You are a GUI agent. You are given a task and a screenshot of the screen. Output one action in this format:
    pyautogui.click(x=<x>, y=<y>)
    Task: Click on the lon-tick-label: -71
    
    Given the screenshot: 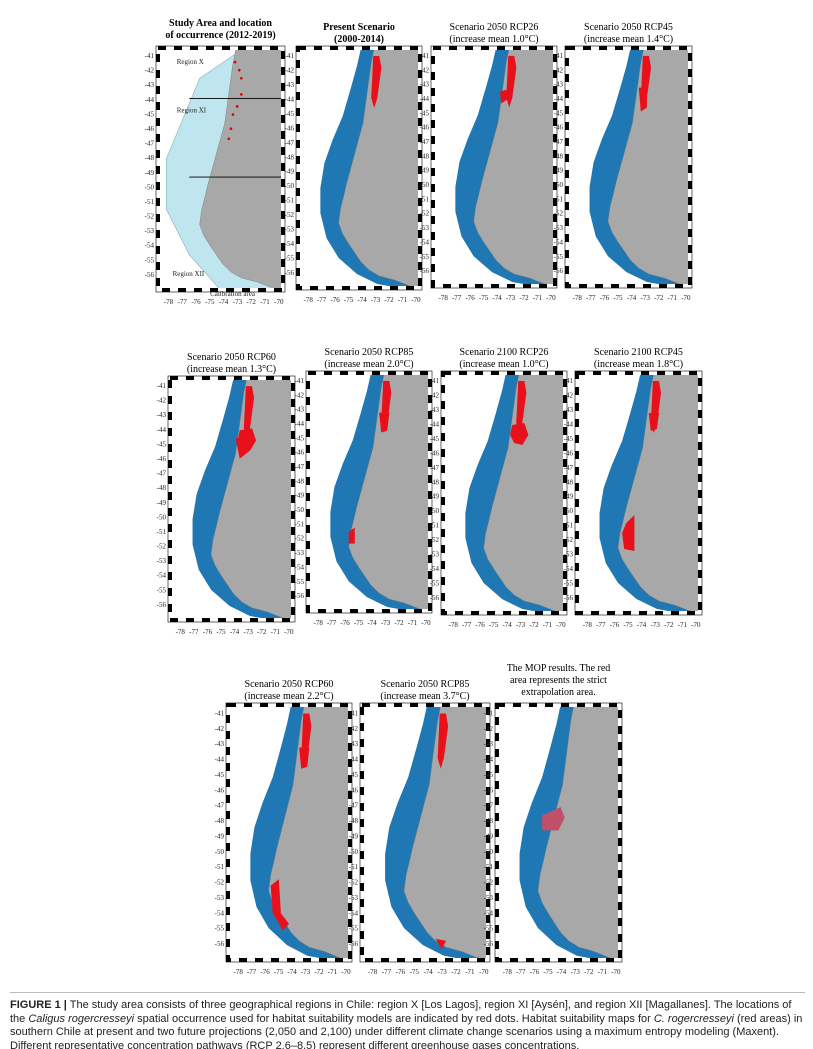 What is the action you would take?
    pyautogui.click(x=683, y=625)
    